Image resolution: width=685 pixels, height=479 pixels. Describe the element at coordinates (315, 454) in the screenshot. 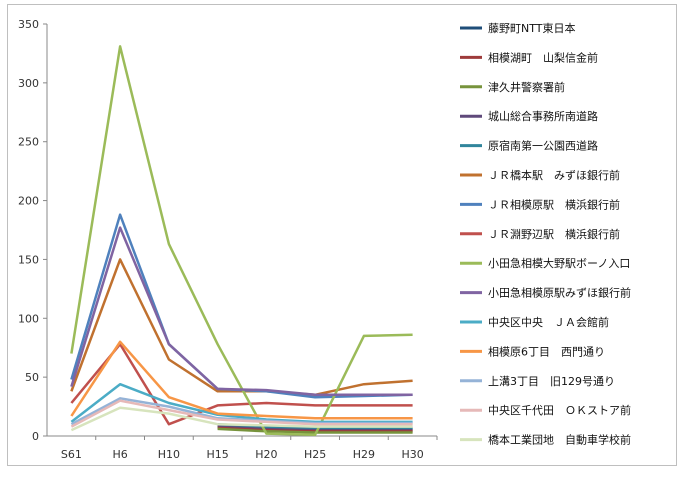

I see `x-tick-label: H25` at that location.